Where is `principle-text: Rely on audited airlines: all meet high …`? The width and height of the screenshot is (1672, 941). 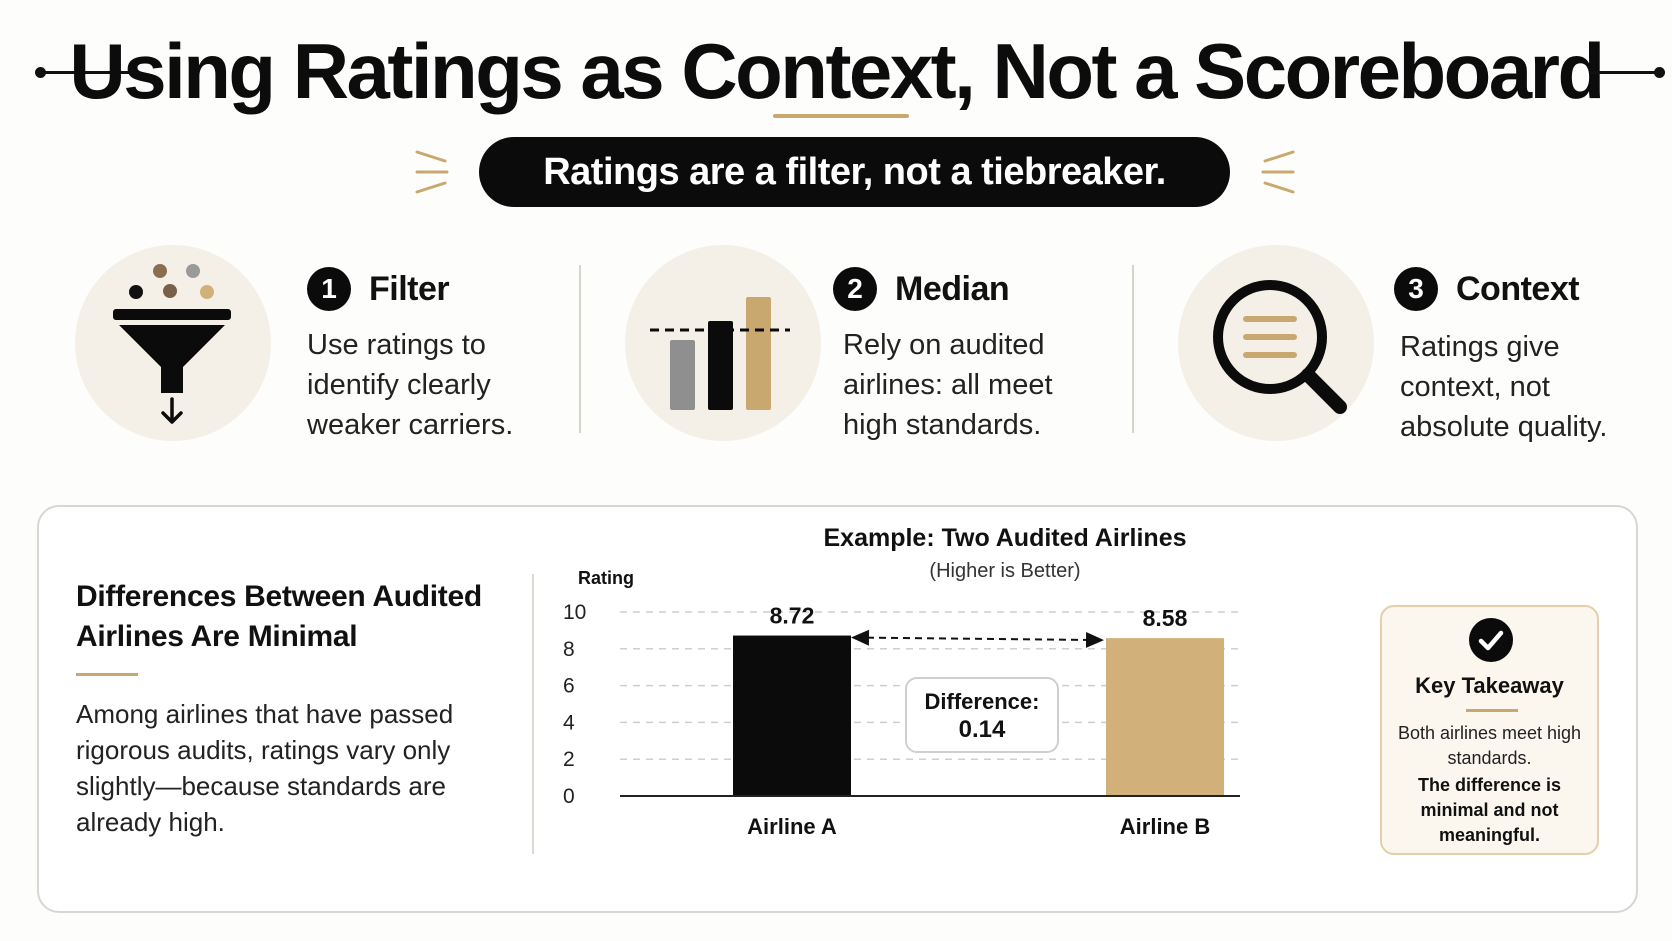
principle-text: Rely on audited airlines: all meet high … is located at coordinates (948, 385).